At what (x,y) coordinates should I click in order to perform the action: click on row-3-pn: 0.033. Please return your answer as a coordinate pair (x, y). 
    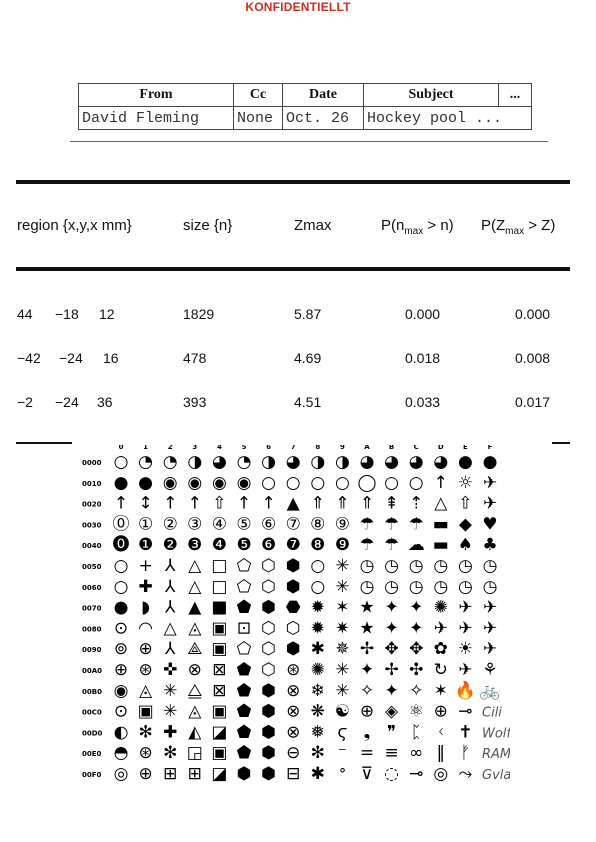
    Looking at the image, I should click on (423, 402).